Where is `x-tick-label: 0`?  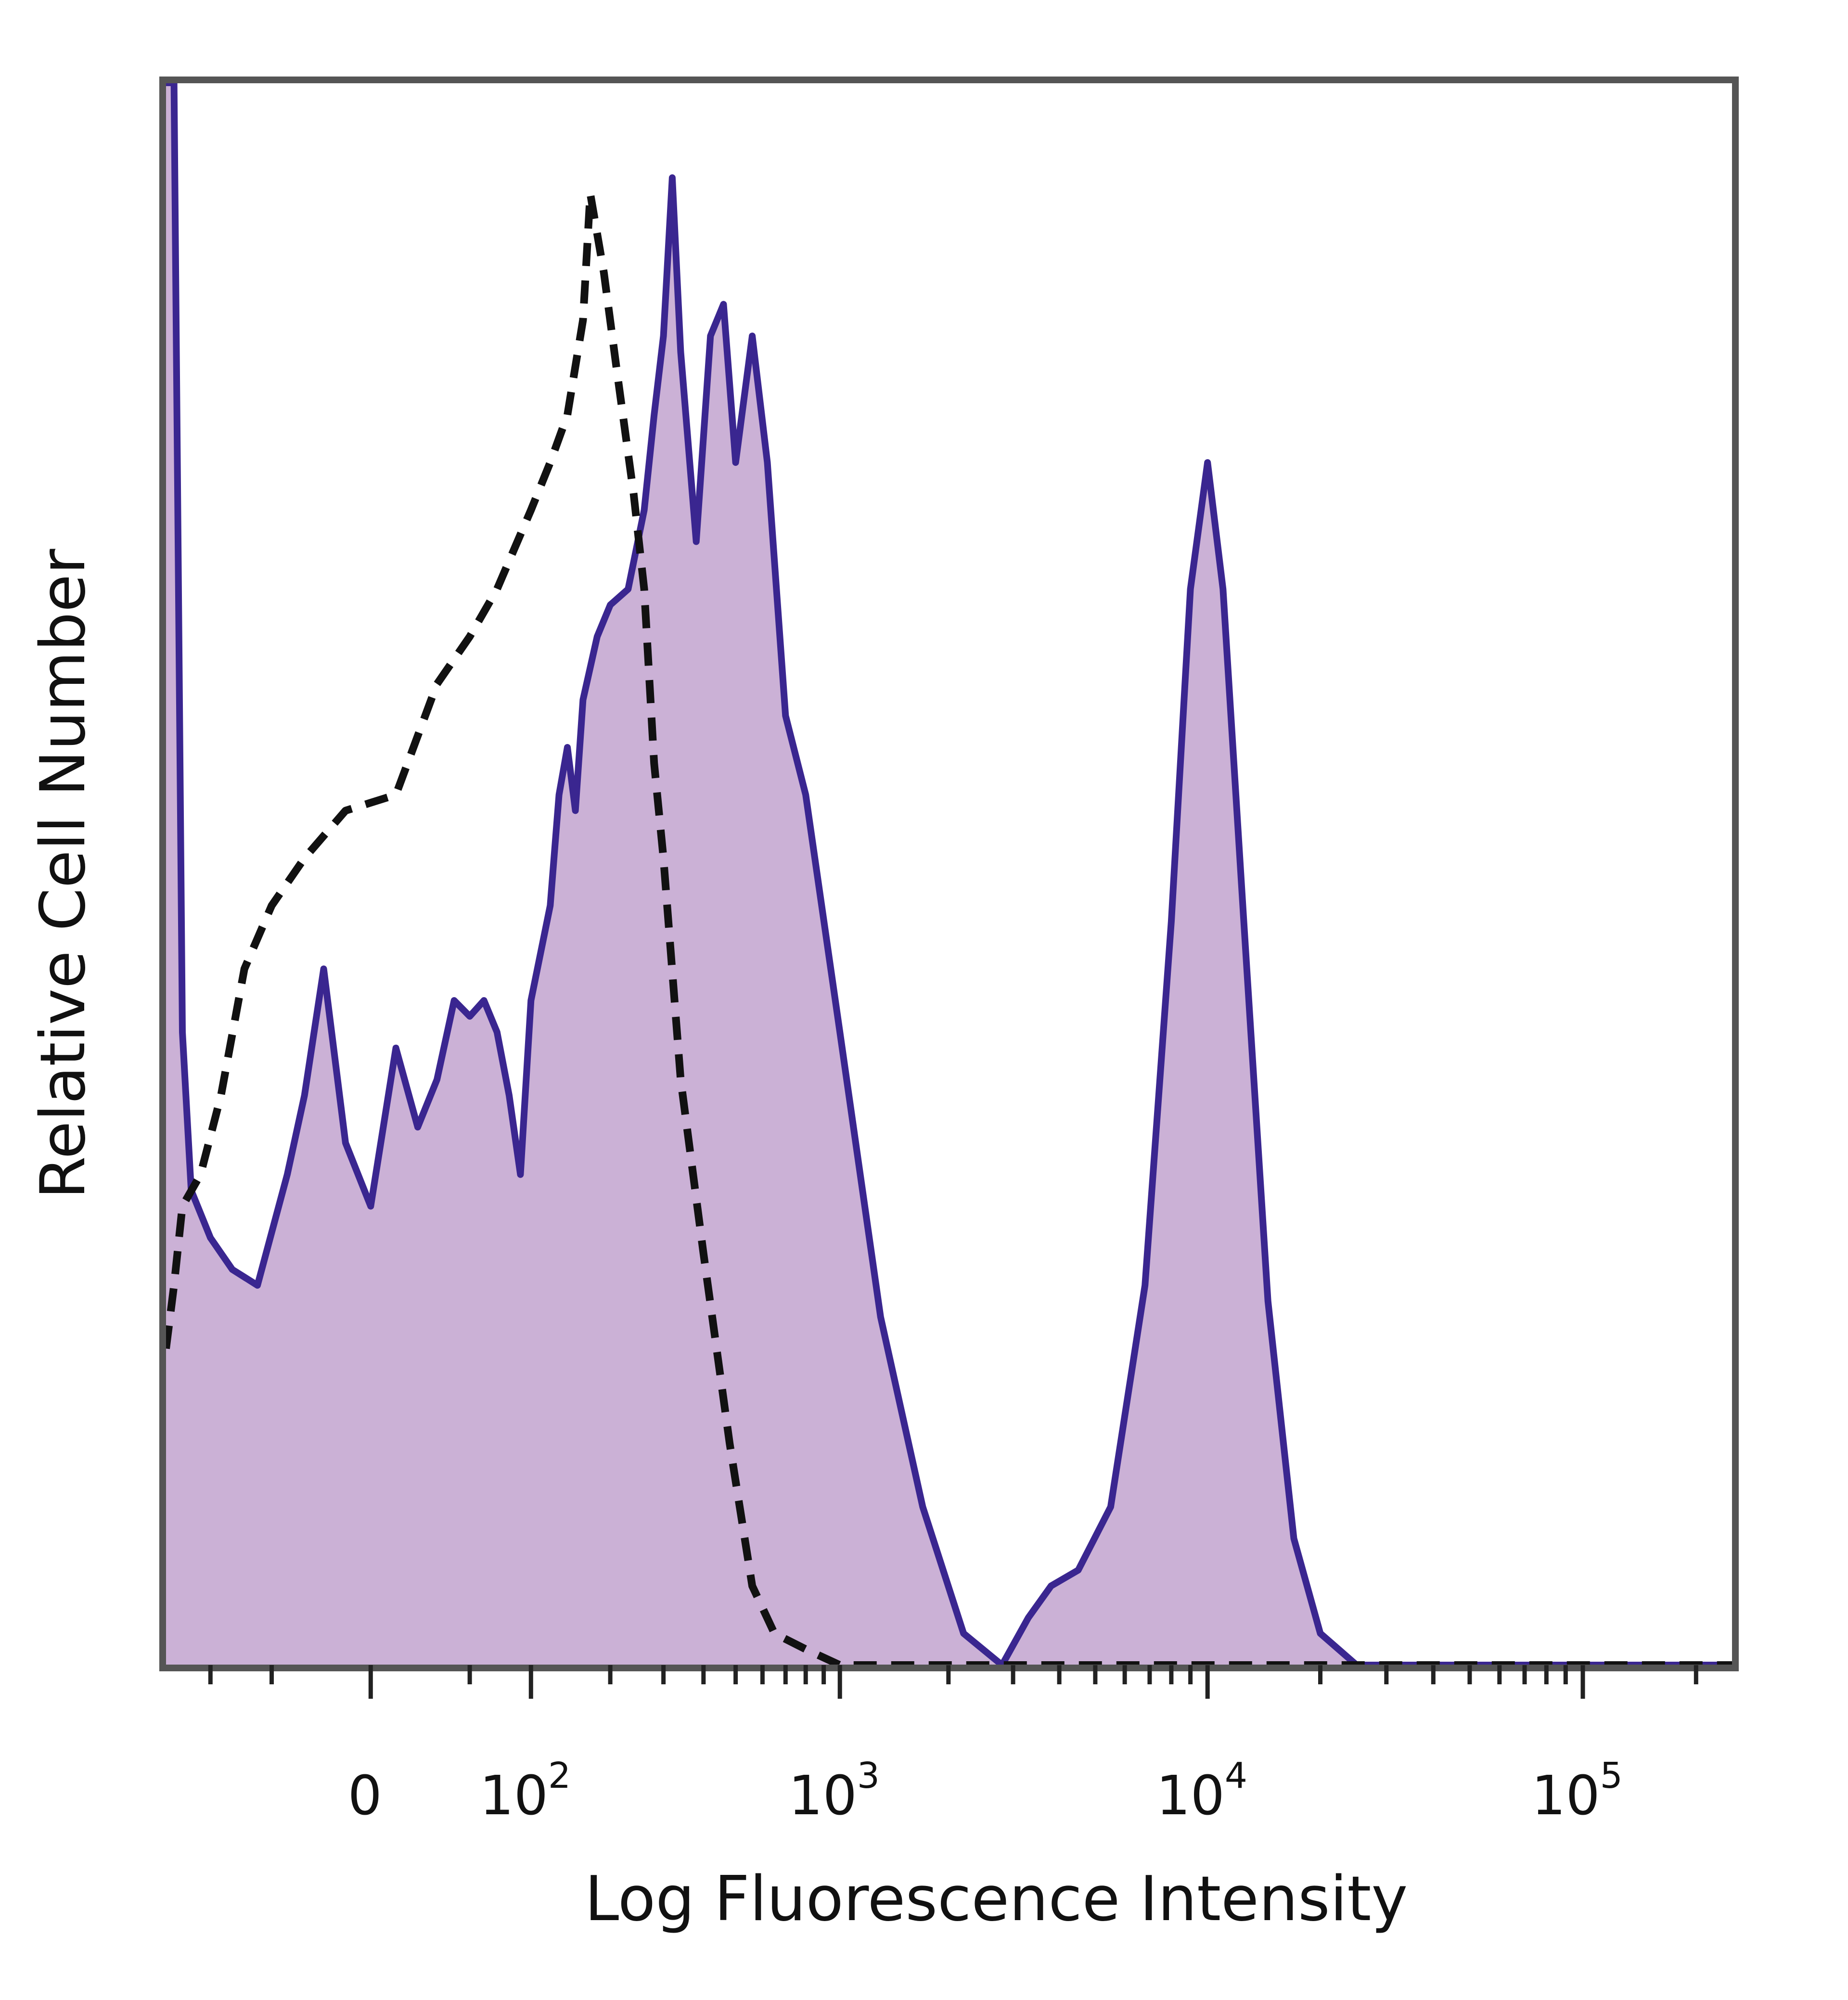 x-tick-label: 0 is located at coordinates (365, 1796).